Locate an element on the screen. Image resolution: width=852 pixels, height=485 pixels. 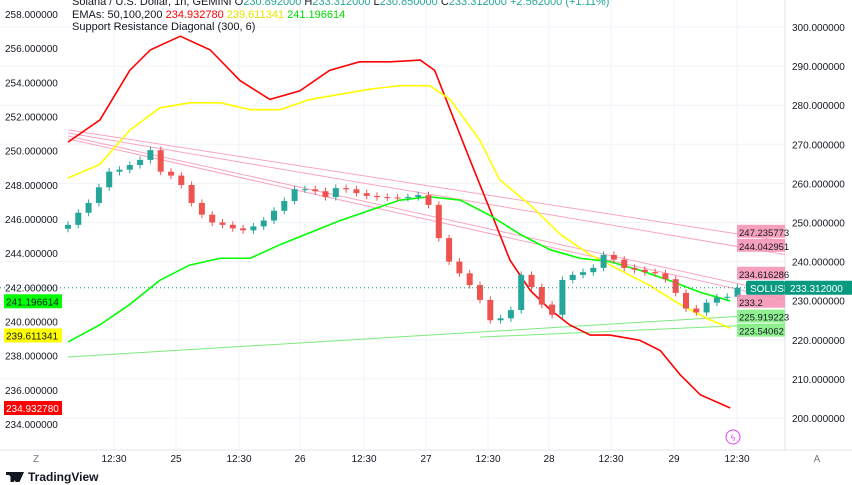
sr-indicator-label: Support Resistance Diagonal (300, 6) is located at coordinates (164, 27).